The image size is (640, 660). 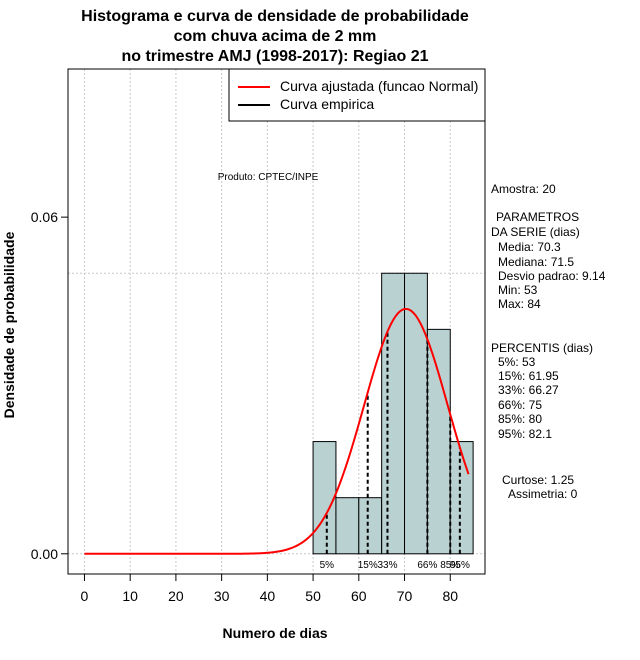 I want to click on percentile-label-2: 33%, so click(x=387, y=565).